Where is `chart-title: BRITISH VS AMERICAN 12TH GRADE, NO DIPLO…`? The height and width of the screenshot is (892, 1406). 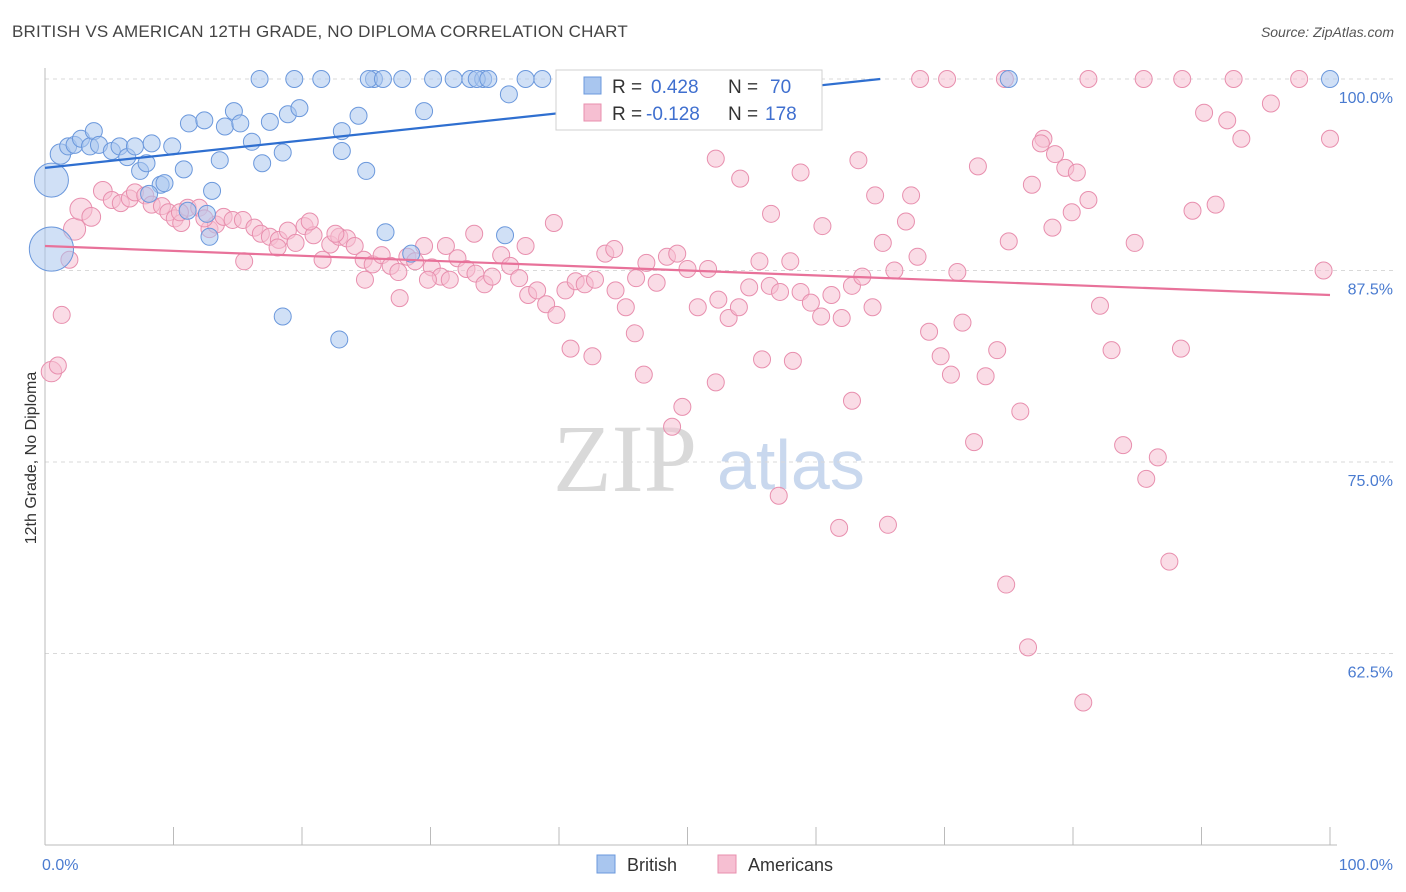 chart-title: BRITISH VS AMERICAN 12TH GRADE, NO DIPLO… is located at coordinates (320, 31).